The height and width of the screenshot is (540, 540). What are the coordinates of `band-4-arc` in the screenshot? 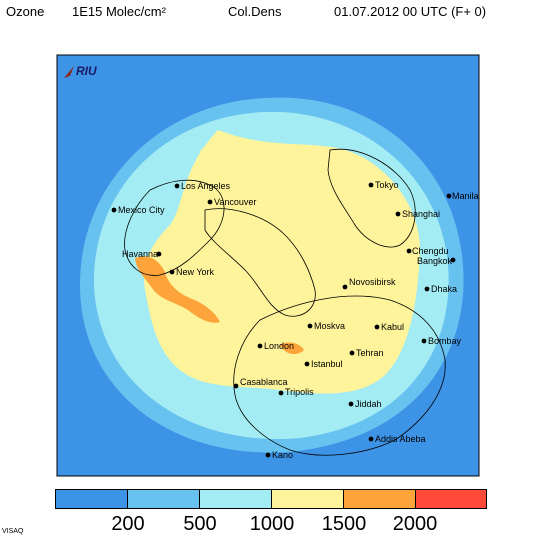 It's located at (230, 156).